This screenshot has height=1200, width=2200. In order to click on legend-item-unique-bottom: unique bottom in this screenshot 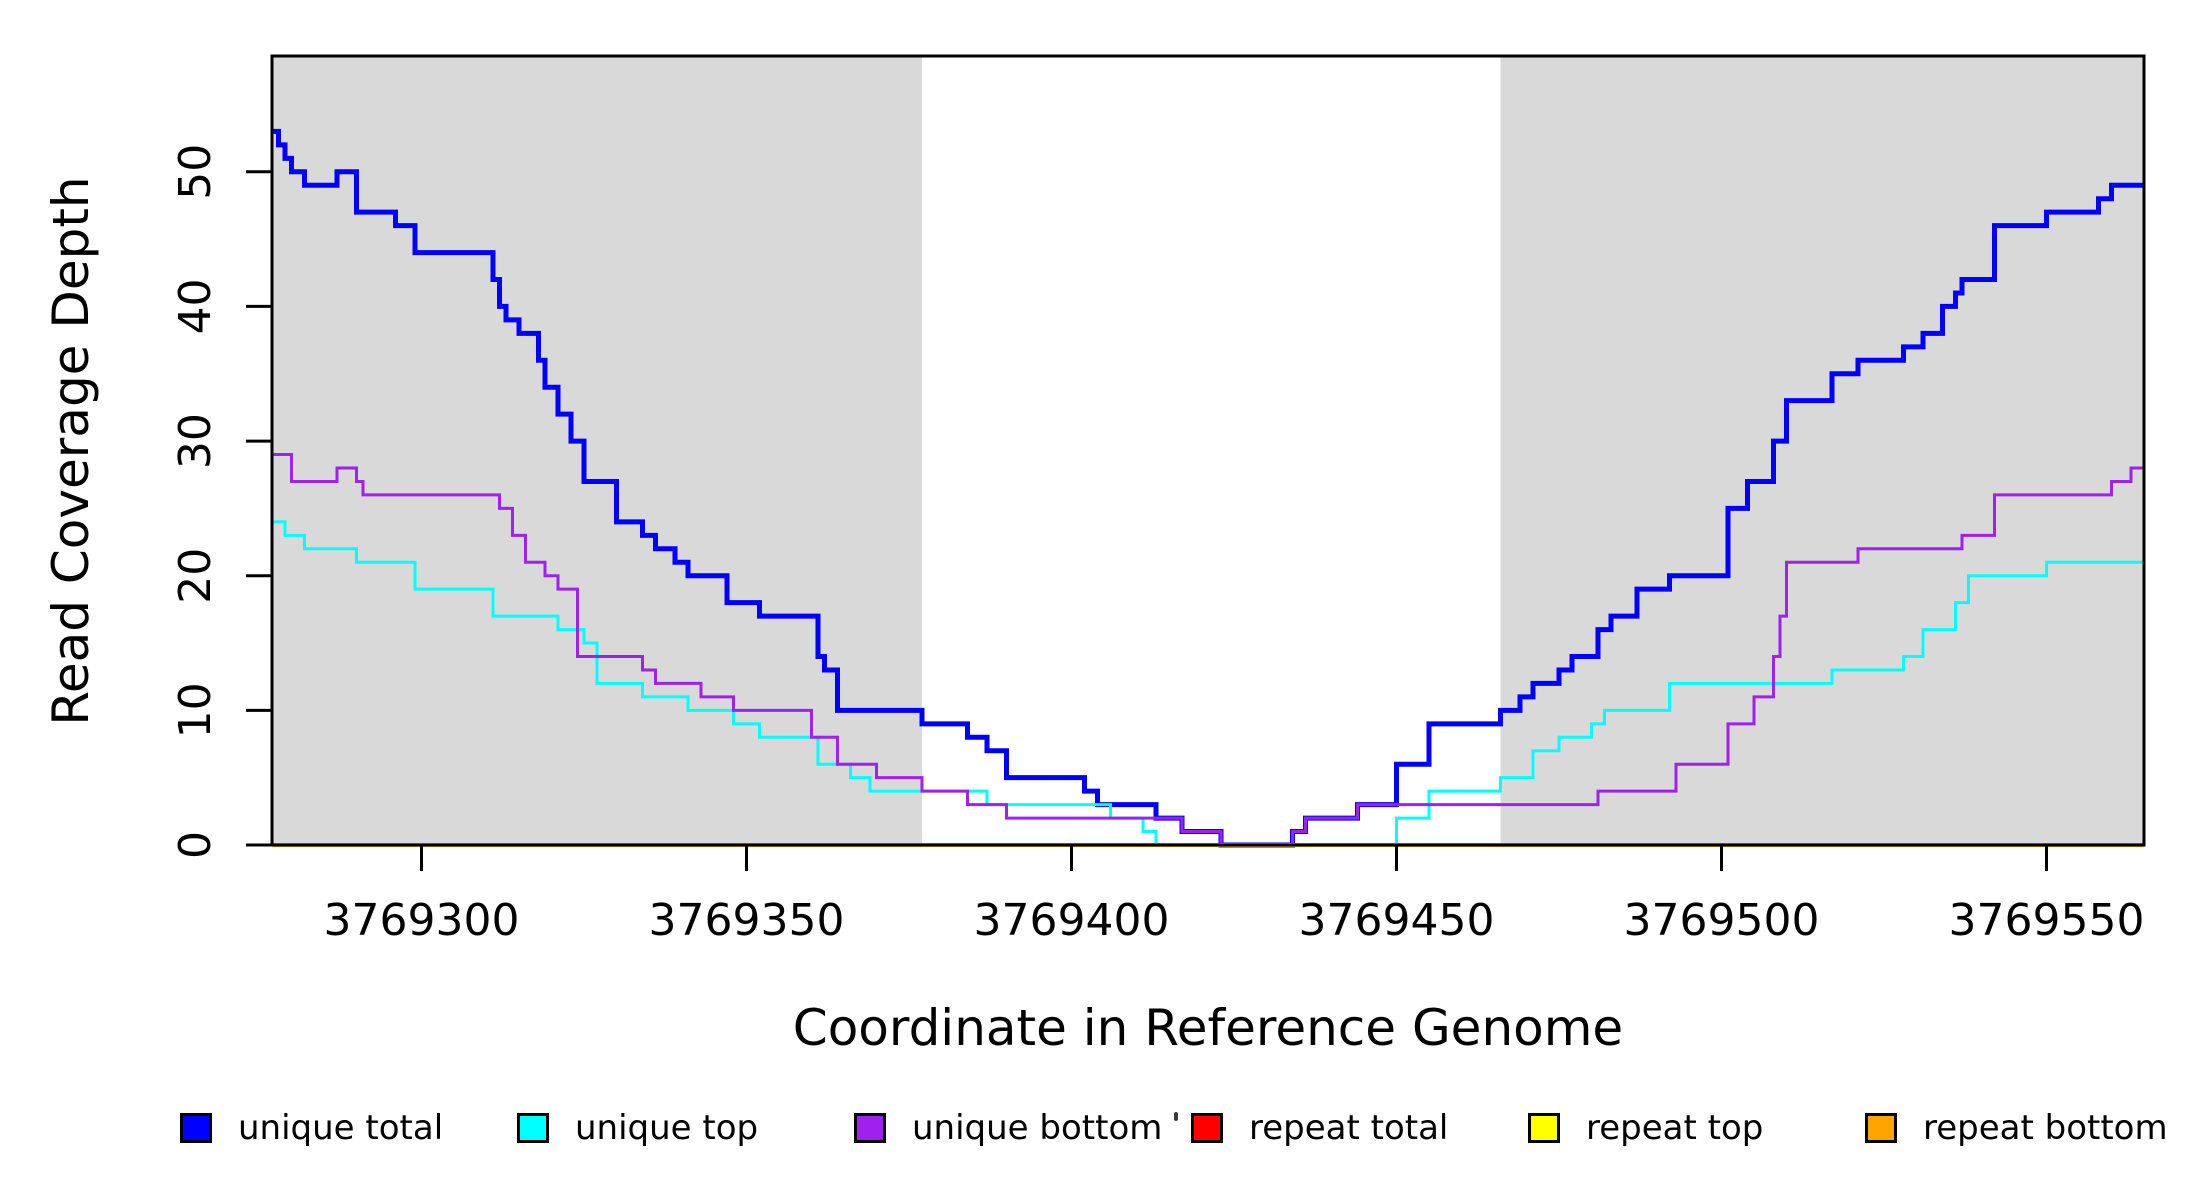, I will do `click(1008, 1128)`.